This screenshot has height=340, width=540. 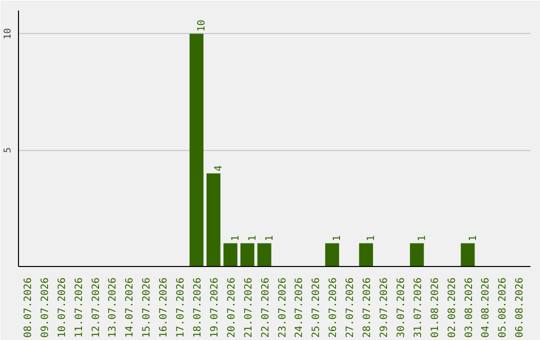 I want to click on x-tick-label: 05.08.2026, so click(x=503, y=307).